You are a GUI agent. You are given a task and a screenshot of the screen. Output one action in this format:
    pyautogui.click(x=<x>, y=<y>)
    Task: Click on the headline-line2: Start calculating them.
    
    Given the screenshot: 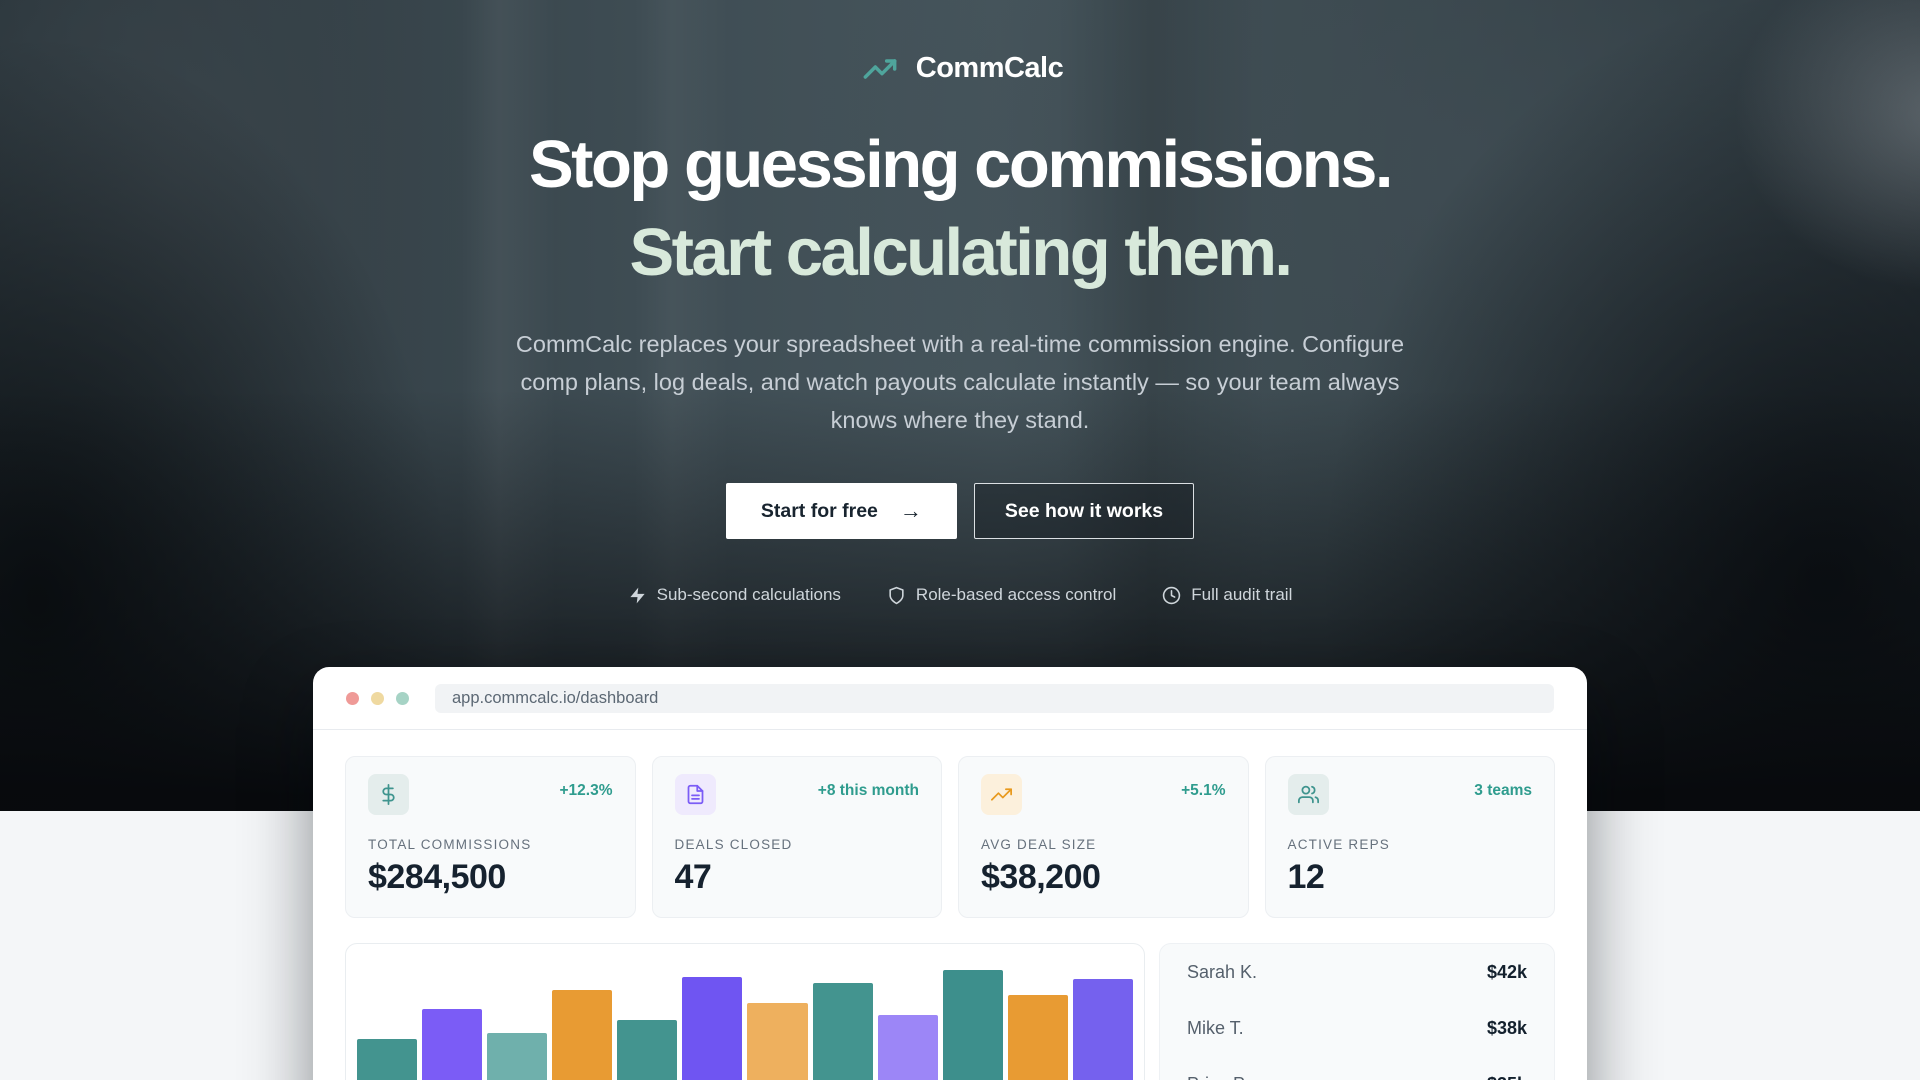 What is the action you would take?
    pyautogui.click(x=961, y=252)
    